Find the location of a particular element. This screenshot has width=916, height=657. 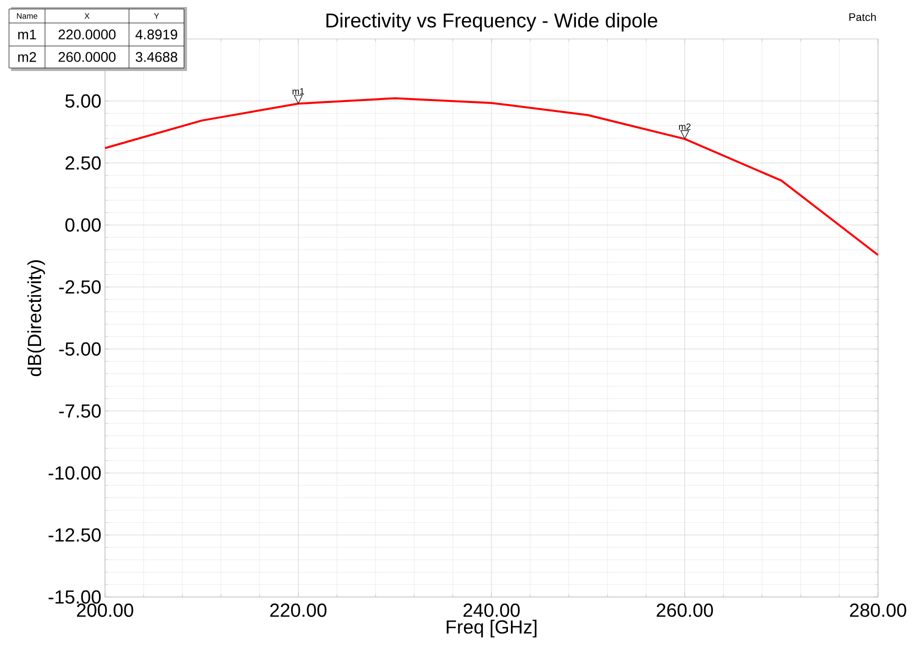

annotation: 260.0000 is located at coordinates (87, 57).